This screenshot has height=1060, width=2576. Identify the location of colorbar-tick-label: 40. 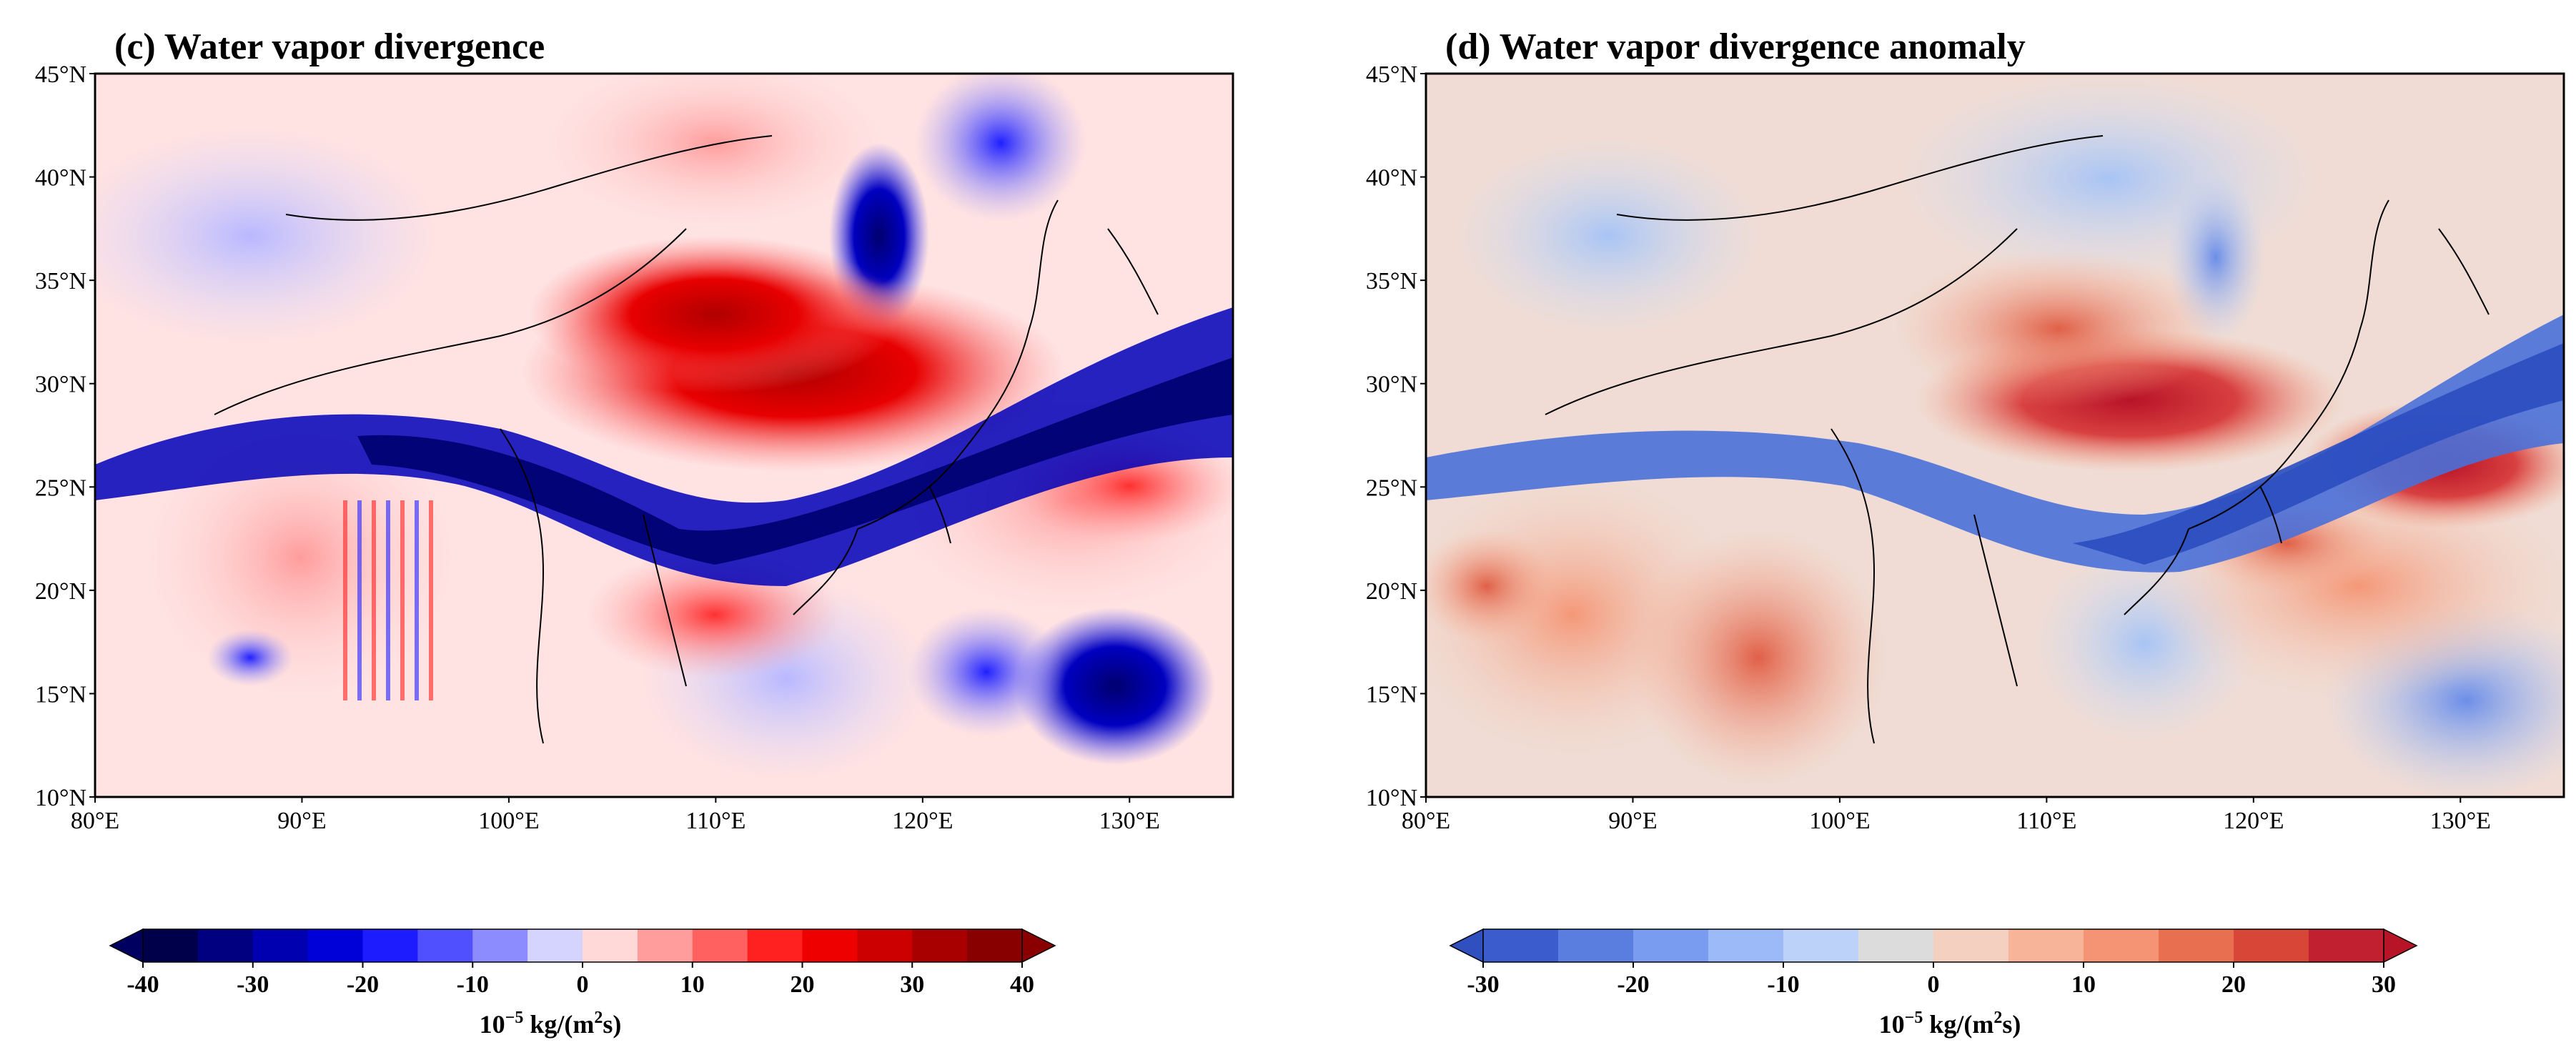
(1022, 985).